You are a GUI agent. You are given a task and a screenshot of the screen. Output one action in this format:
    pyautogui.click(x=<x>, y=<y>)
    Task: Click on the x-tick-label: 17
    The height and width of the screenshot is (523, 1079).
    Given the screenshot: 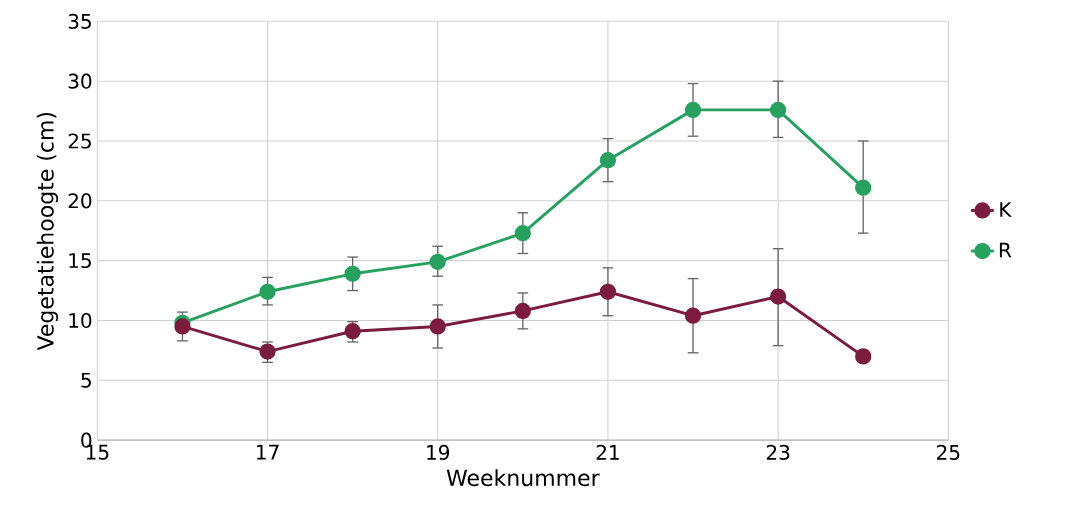 What is the action you would take?
    pyautogui.click(x=268, y=452)
    